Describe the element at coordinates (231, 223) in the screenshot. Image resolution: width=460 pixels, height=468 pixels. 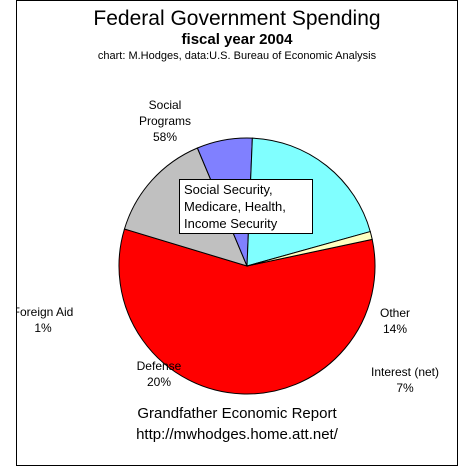
I see `callout-line: Income Security` at that location.